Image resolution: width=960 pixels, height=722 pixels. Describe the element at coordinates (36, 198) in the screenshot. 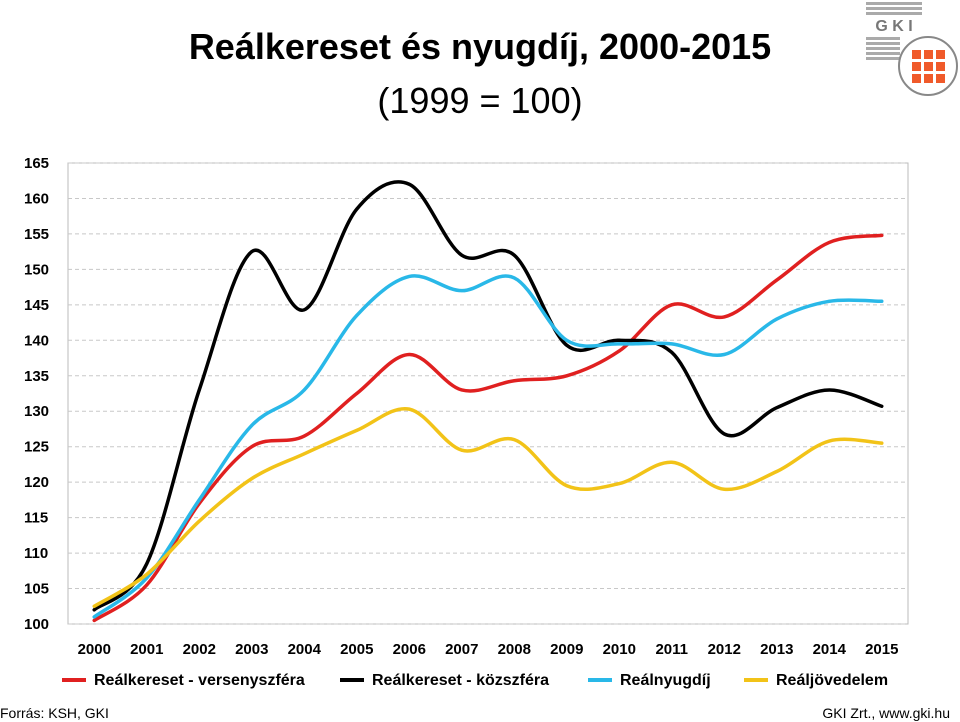

I see `y-tick-label: 160` at that location.